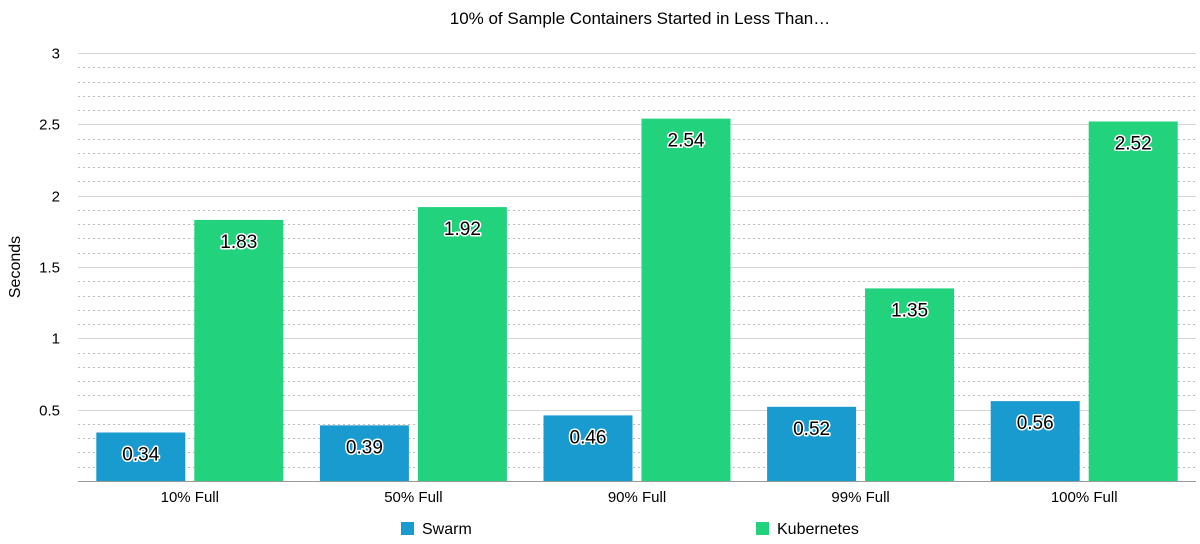  What do you see at coordinates (447, 529) in the screenshot?
I see `legend-label-swarm: Swarm` at bounding box center [447, 529].